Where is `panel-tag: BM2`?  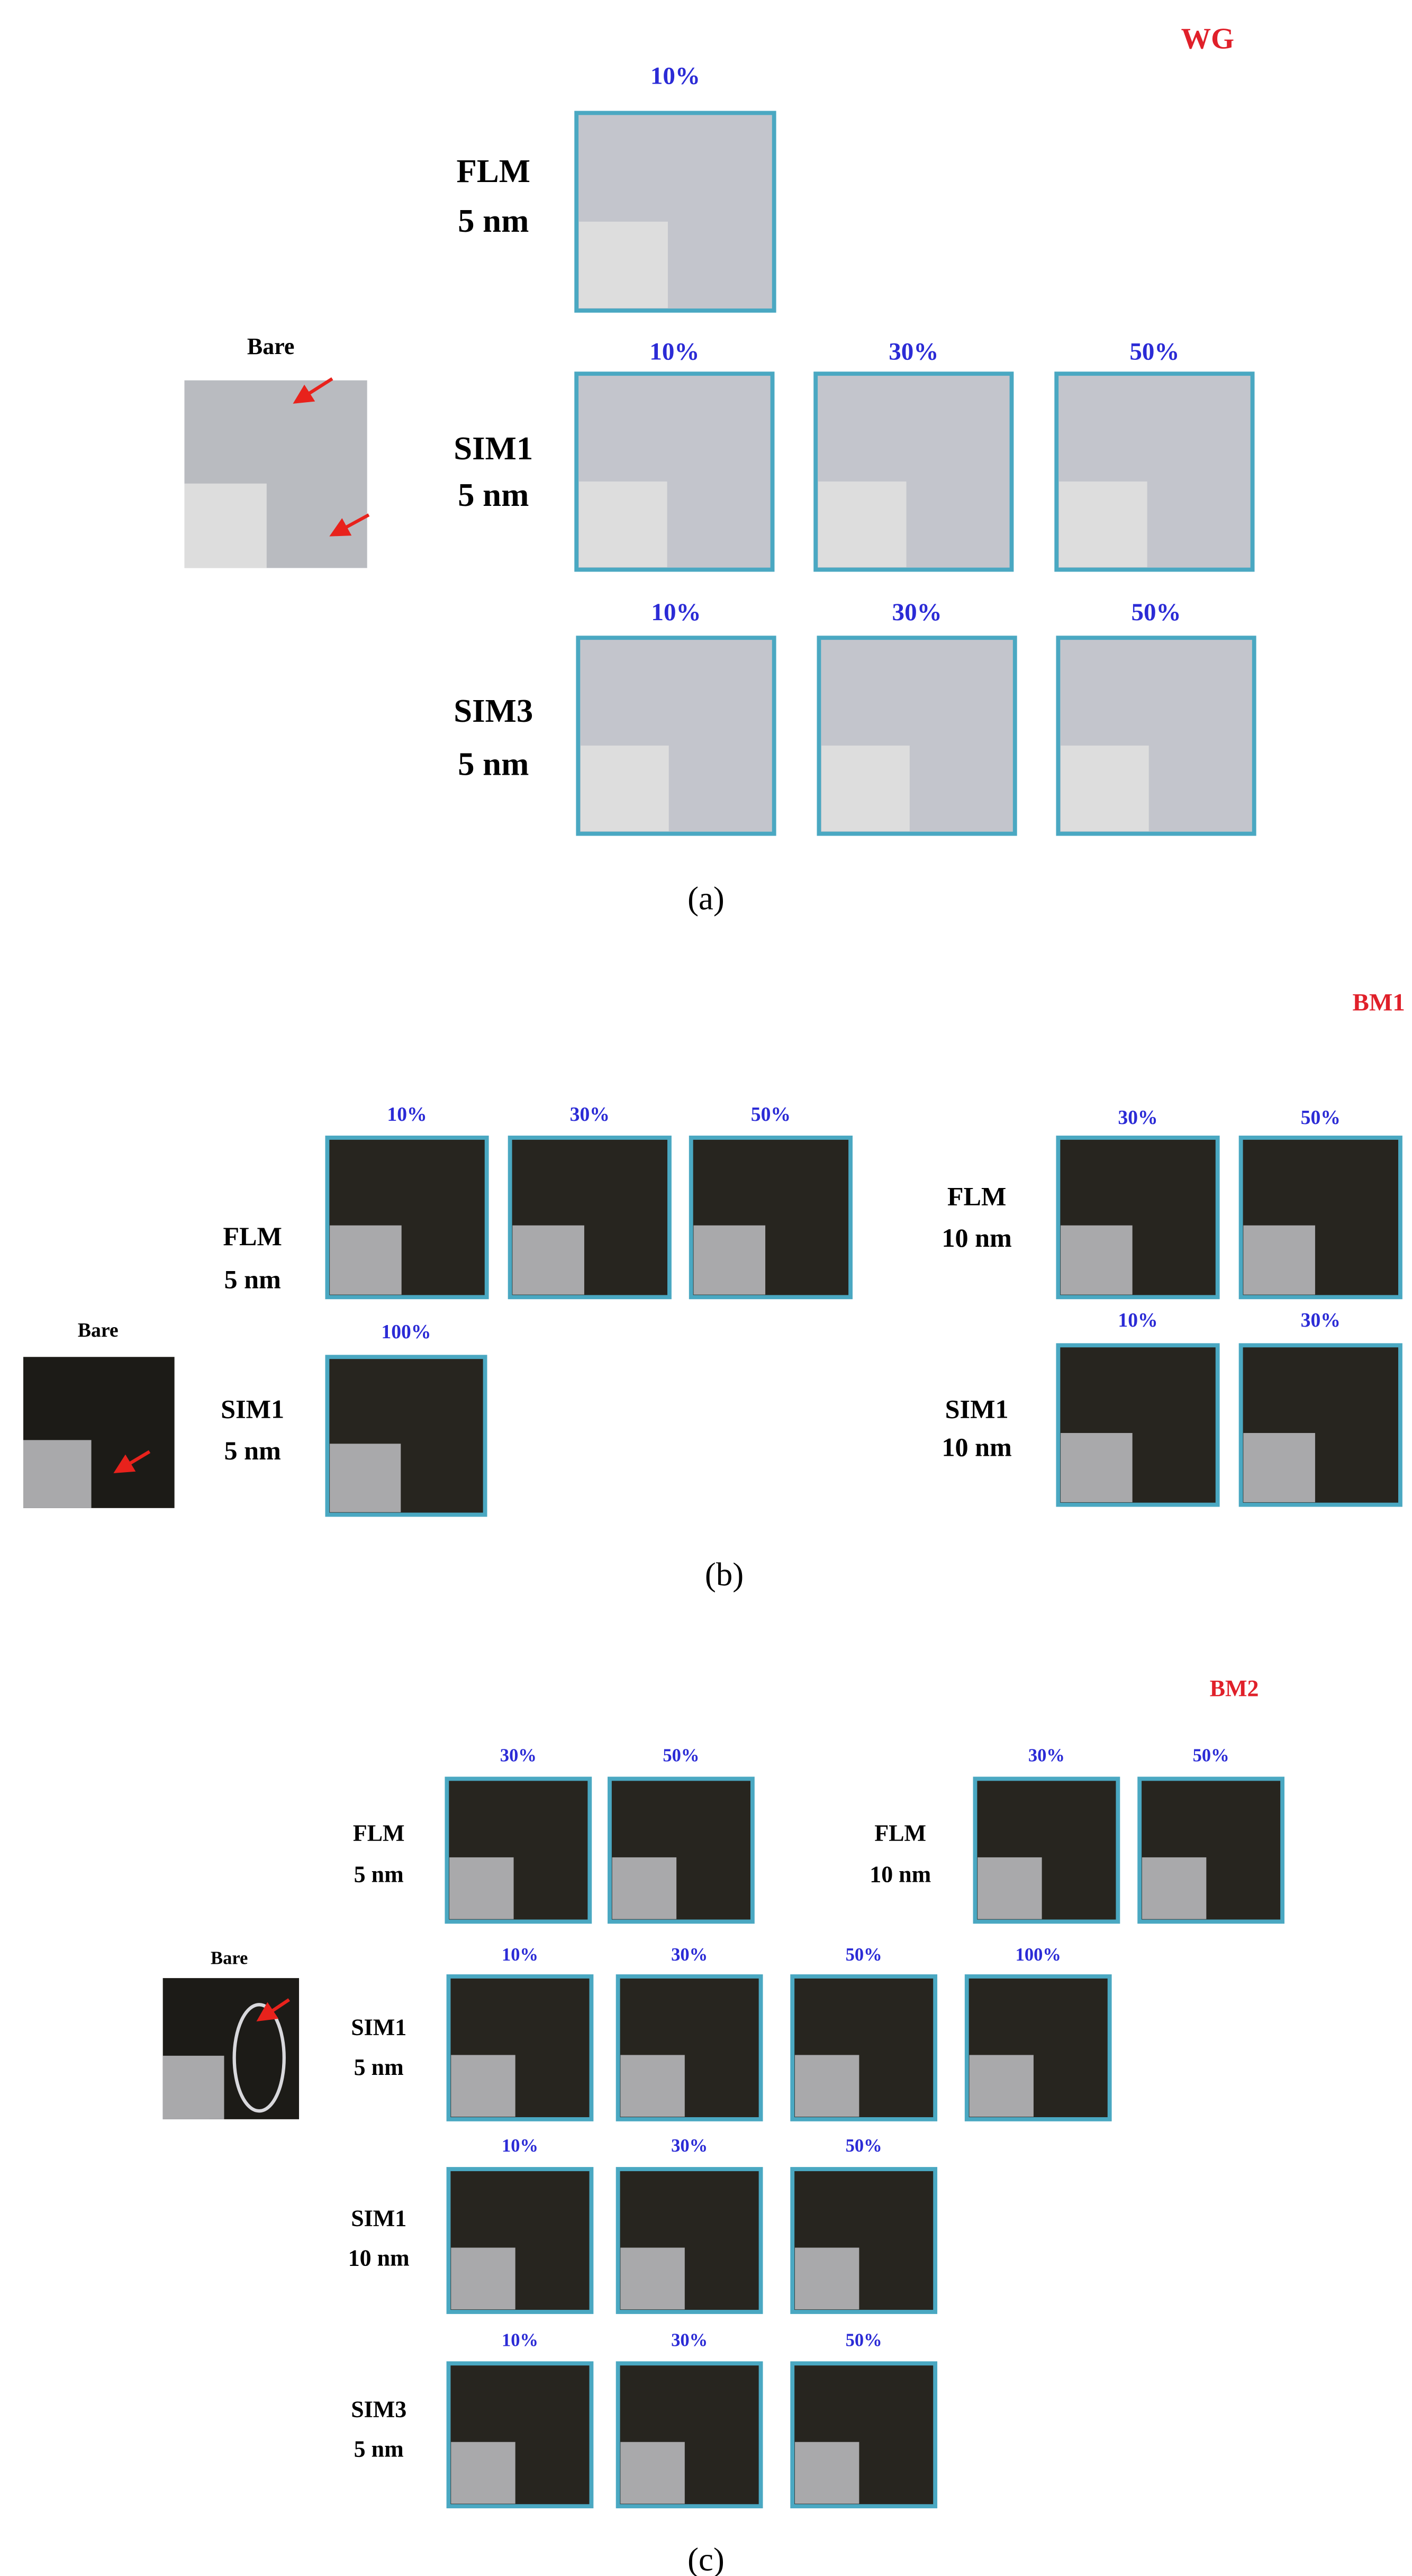
panel-tag: BM2 is located at coordinates (1234, 1688).